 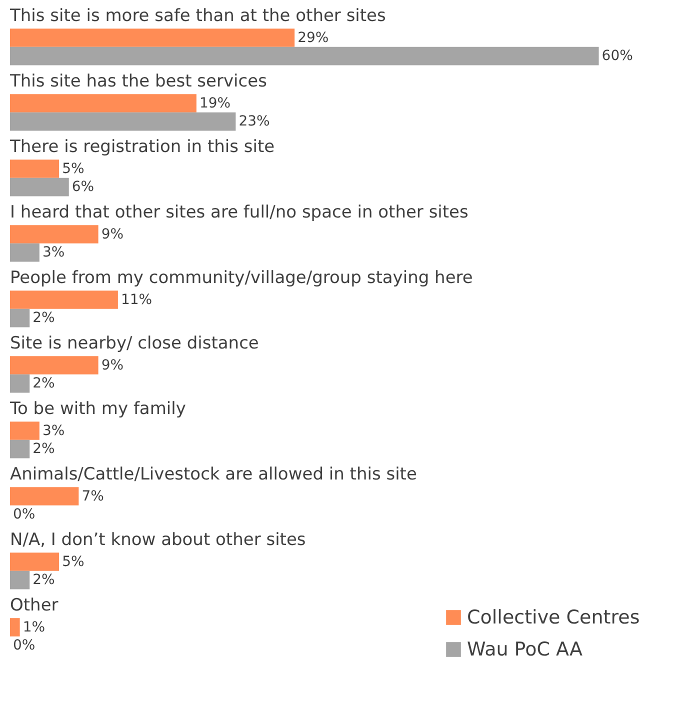 What do you see at coordinates (241, 278) in the screenshot?
I see `y-tick-label: People from my community/village/group staying here` at bounding box center [241, 278].